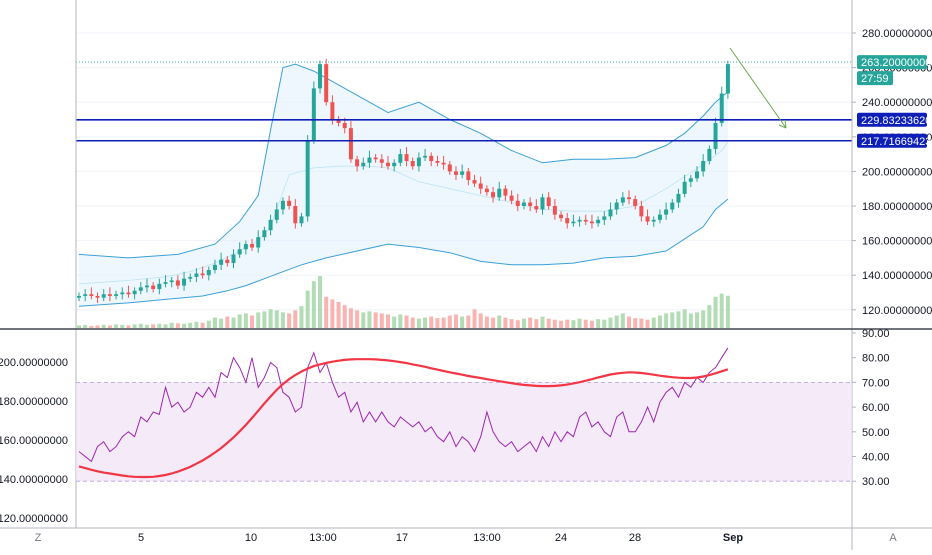 Image resolution: width=932 pixels, height=555 pixels. Describe the element at coordinates (34, 519) in the screenshot. I see `left-axis-tick-label: 120.00000000` at that location.